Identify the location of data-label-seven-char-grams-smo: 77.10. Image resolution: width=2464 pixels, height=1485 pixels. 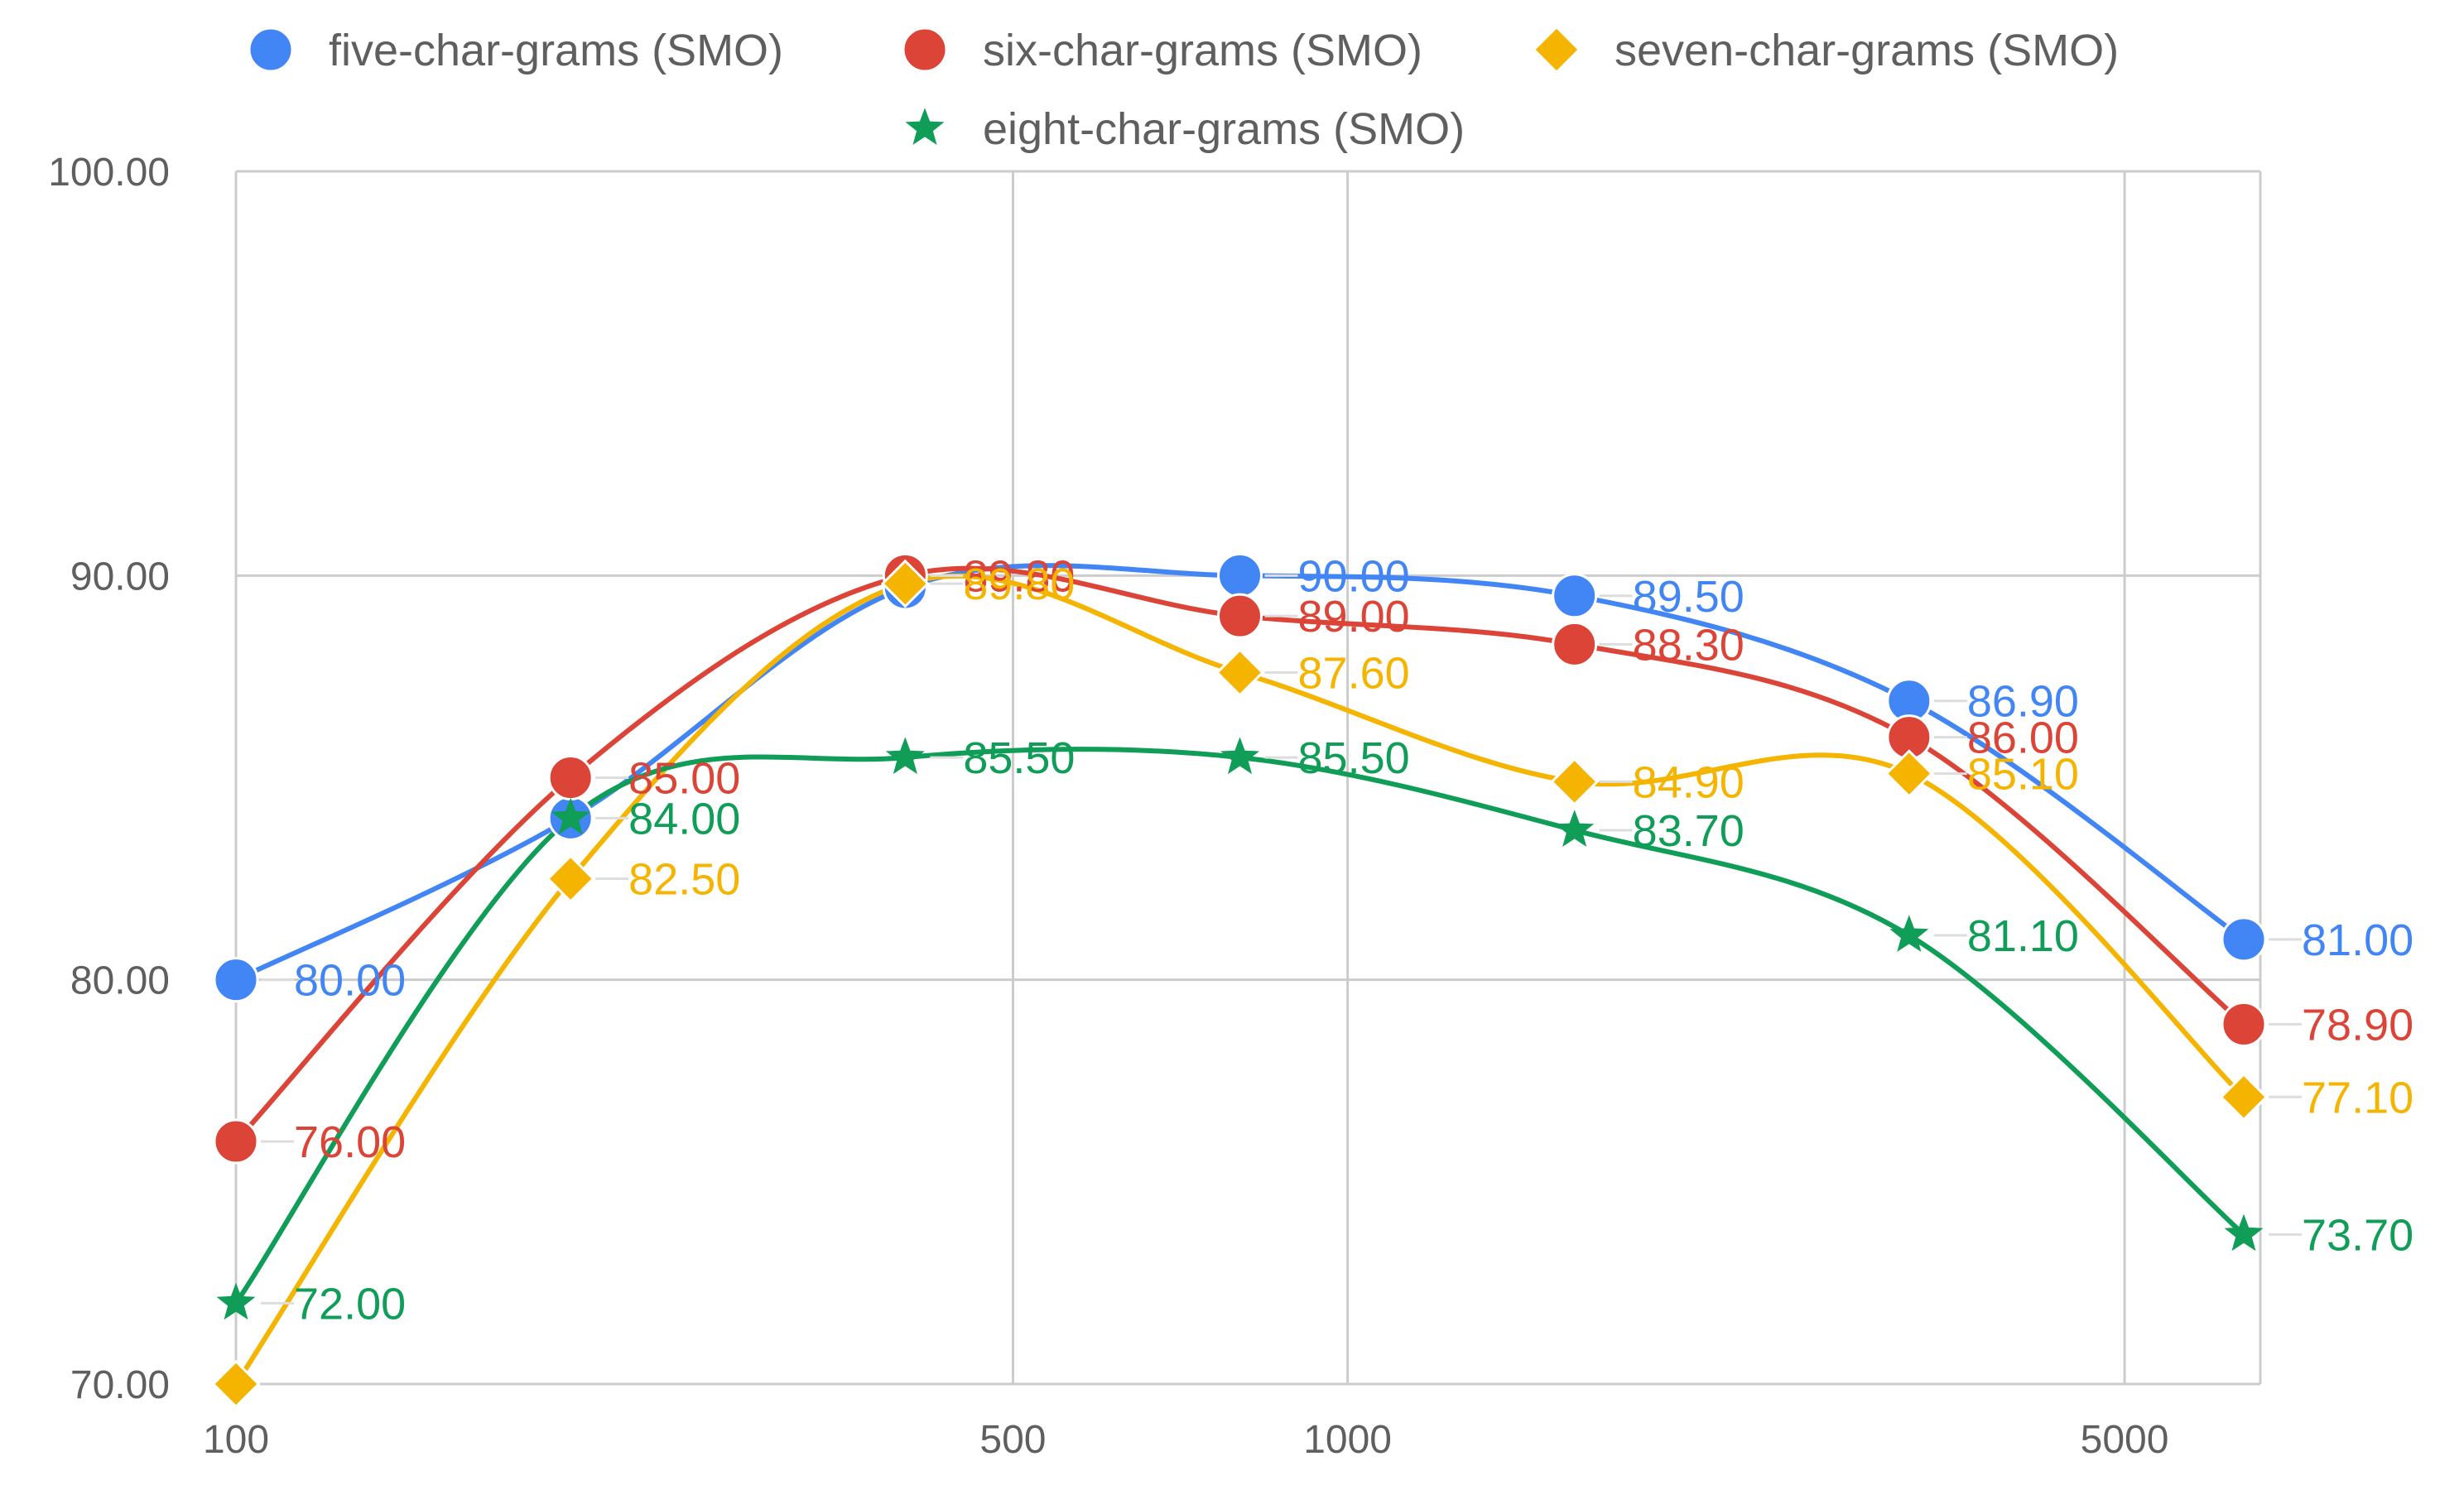
(2357, 1097).